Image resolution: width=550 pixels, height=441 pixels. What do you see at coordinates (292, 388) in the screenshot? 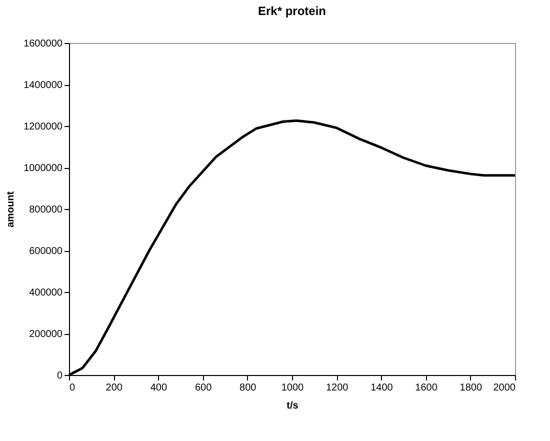
I see `x-tick-label: 1000` at bounding box center [292, 388].